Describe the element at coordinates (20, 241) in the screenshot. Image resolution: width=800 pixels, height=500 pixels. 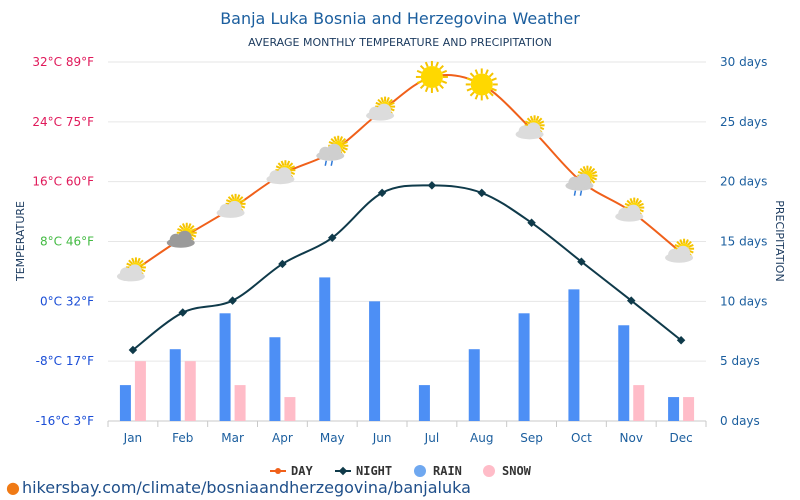
I see `y-axis-left-label: TEMPERATURE` at that location.